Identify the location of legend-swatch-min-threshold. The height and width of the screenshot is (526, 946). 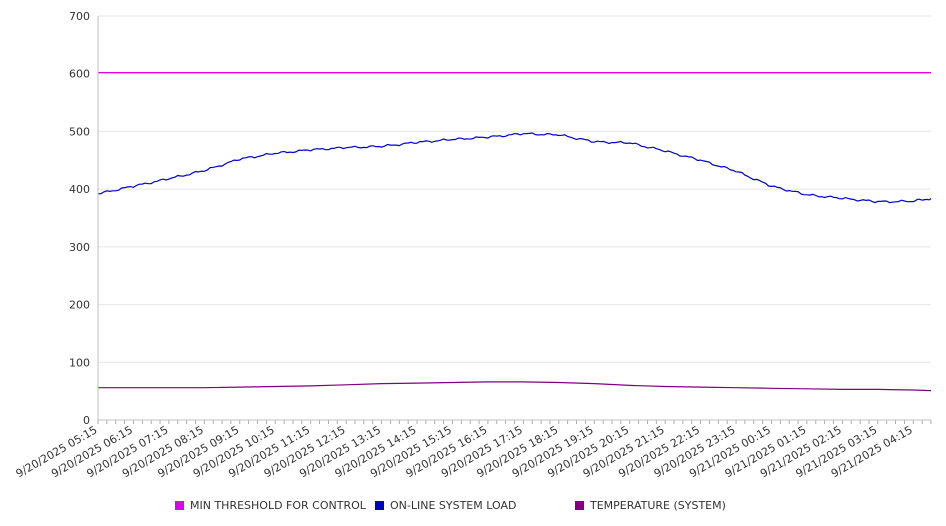
(179, 505).